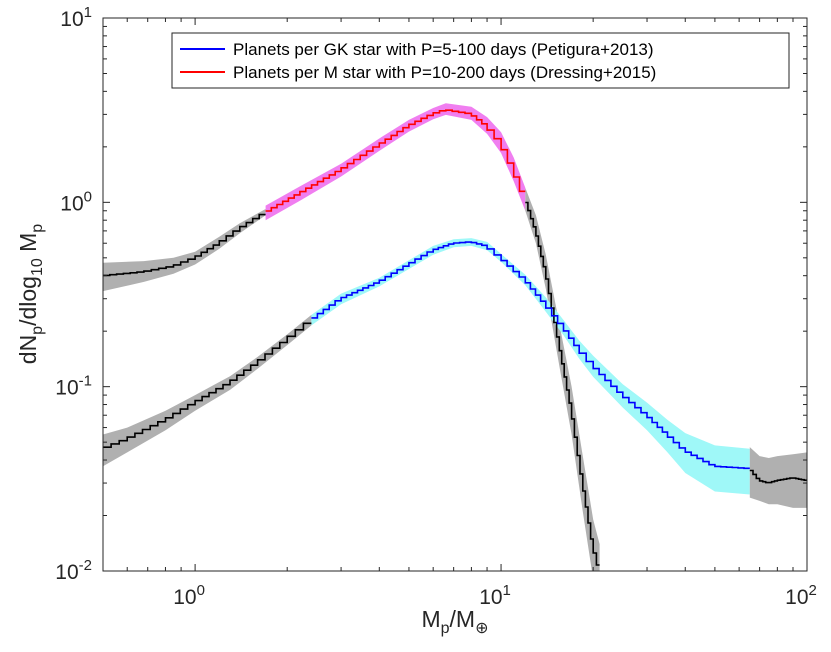 Image resolution: width=831 pixels, height=652 pixels. I want to click on x-tick-exp: 2, so click(813, 590).